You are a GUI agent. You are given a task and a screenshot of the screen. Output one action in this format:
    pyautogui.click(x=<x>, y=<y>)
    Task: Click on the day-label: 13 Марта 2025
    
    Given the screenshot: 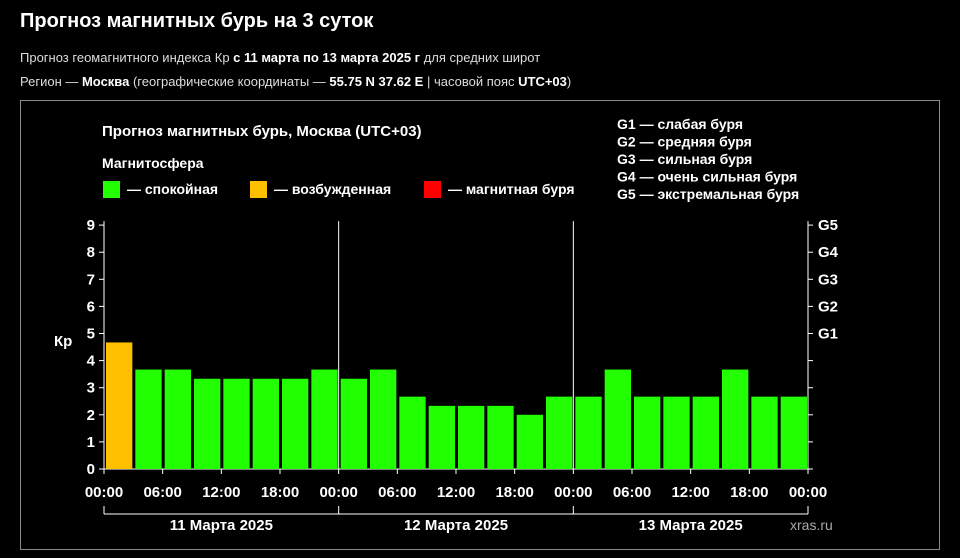 What is the action you would take?
    pyautogui.click(x=691, y=525)
    